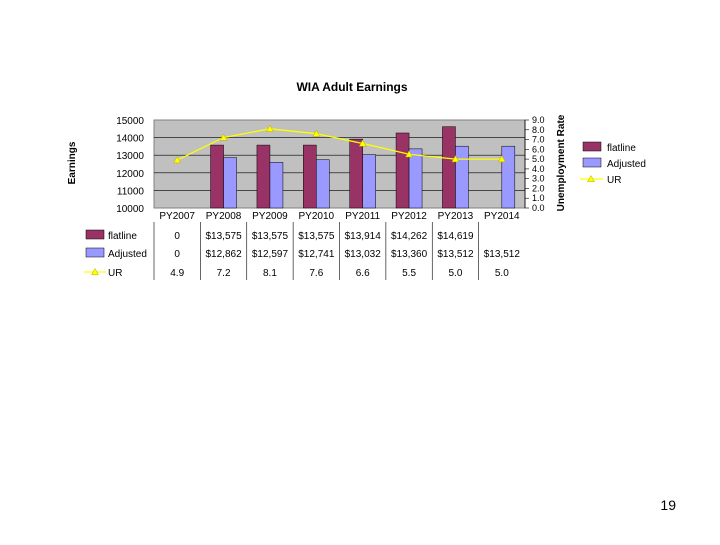 This screenshot has width=720, height=545. I want to click on table-key-flatline, so click(95, 234).